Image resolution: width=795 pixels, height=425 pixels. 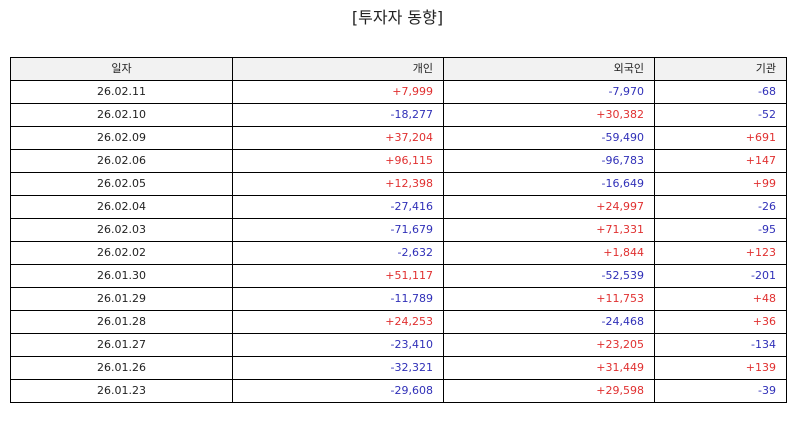 I want to click on table-row: 26.02.05 +12,398 -16,649 +99, so click(x=398, y=184).